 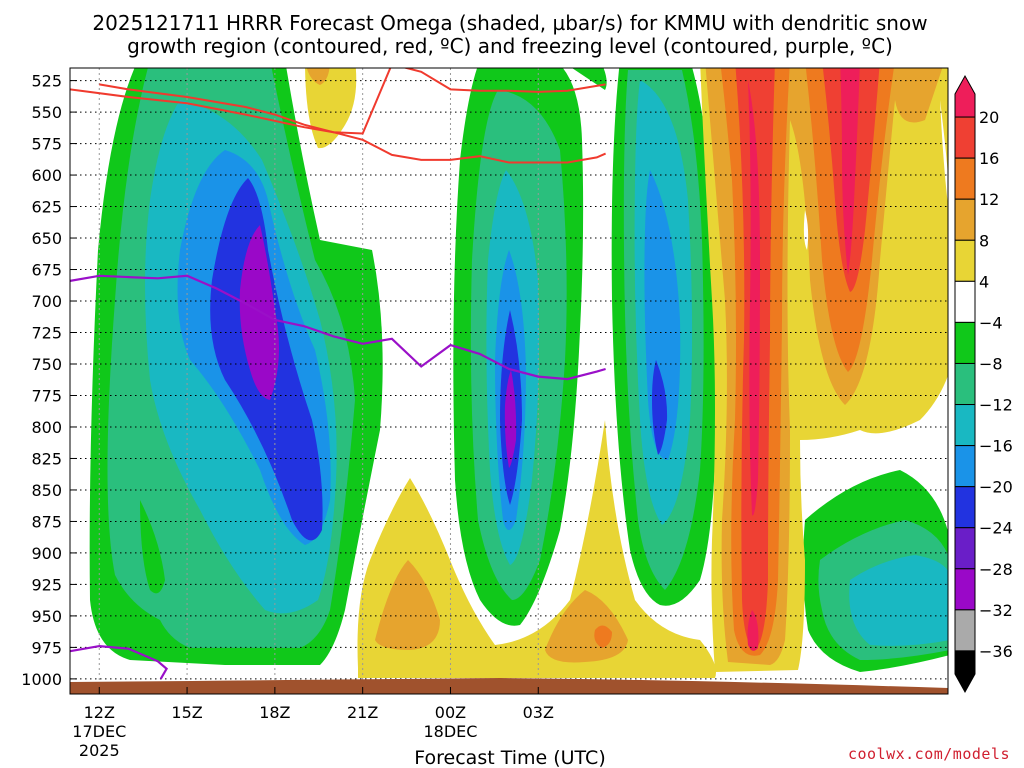 I want to click on y-tick-label: 675, so click(x=46, y=270).